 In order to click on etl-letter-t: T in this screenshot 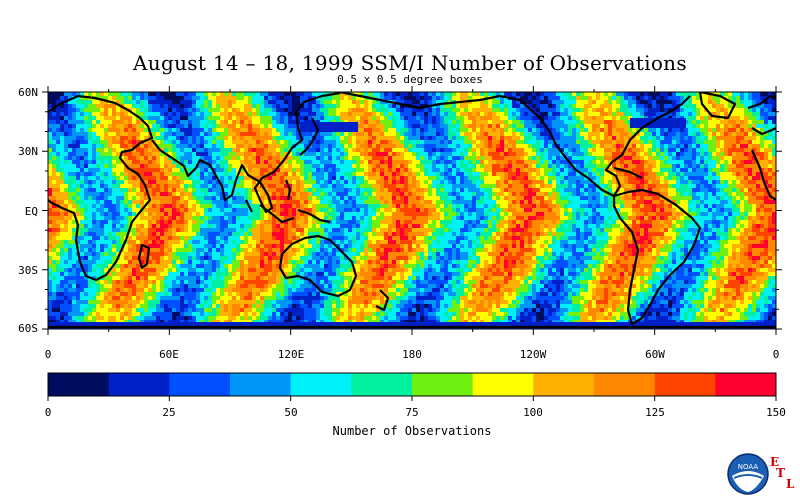, I will do `click(780, 473)`.